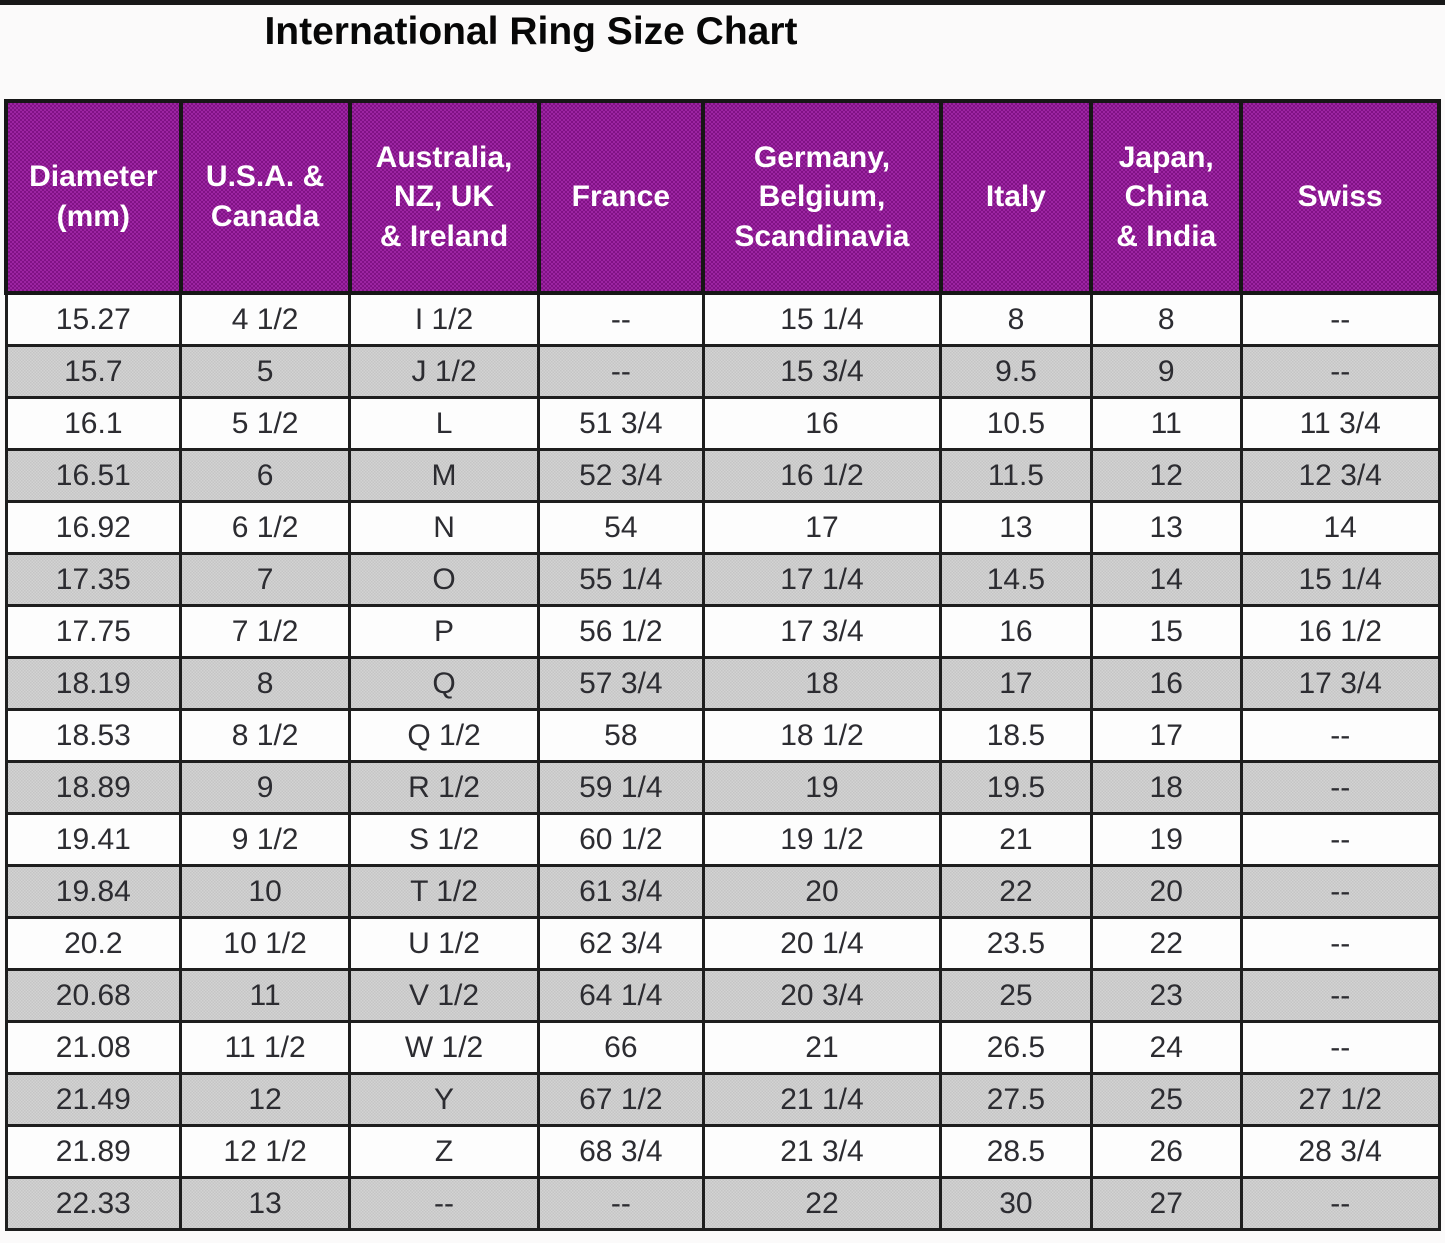 This screenshot has height=1243, width=1445. I want to click on table-cell: 7 1/2, so click(265, 631).